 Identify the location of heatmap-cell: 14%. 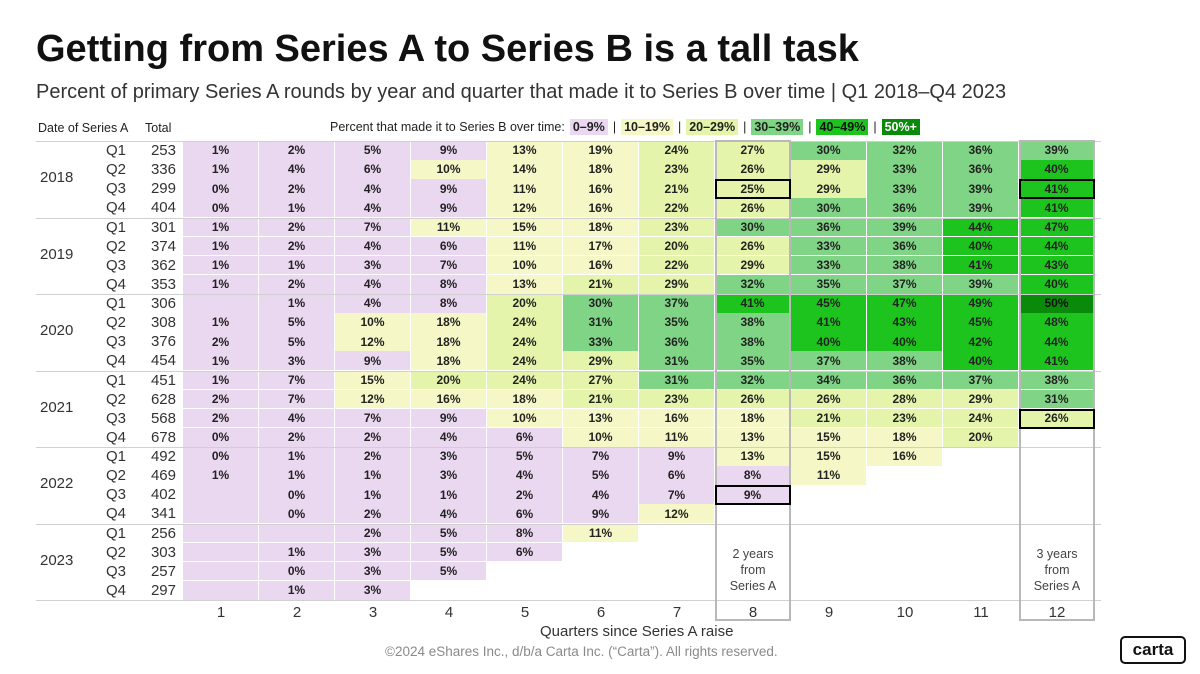
(525, 170).